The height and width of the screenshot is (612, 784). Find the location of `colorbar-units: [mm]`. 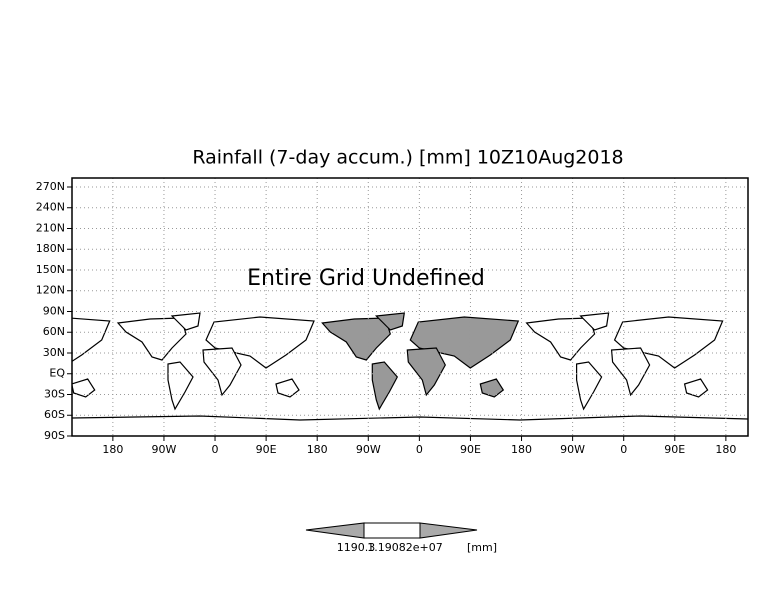

colorbar-units: [mm] is located at coordinates (482, 547).